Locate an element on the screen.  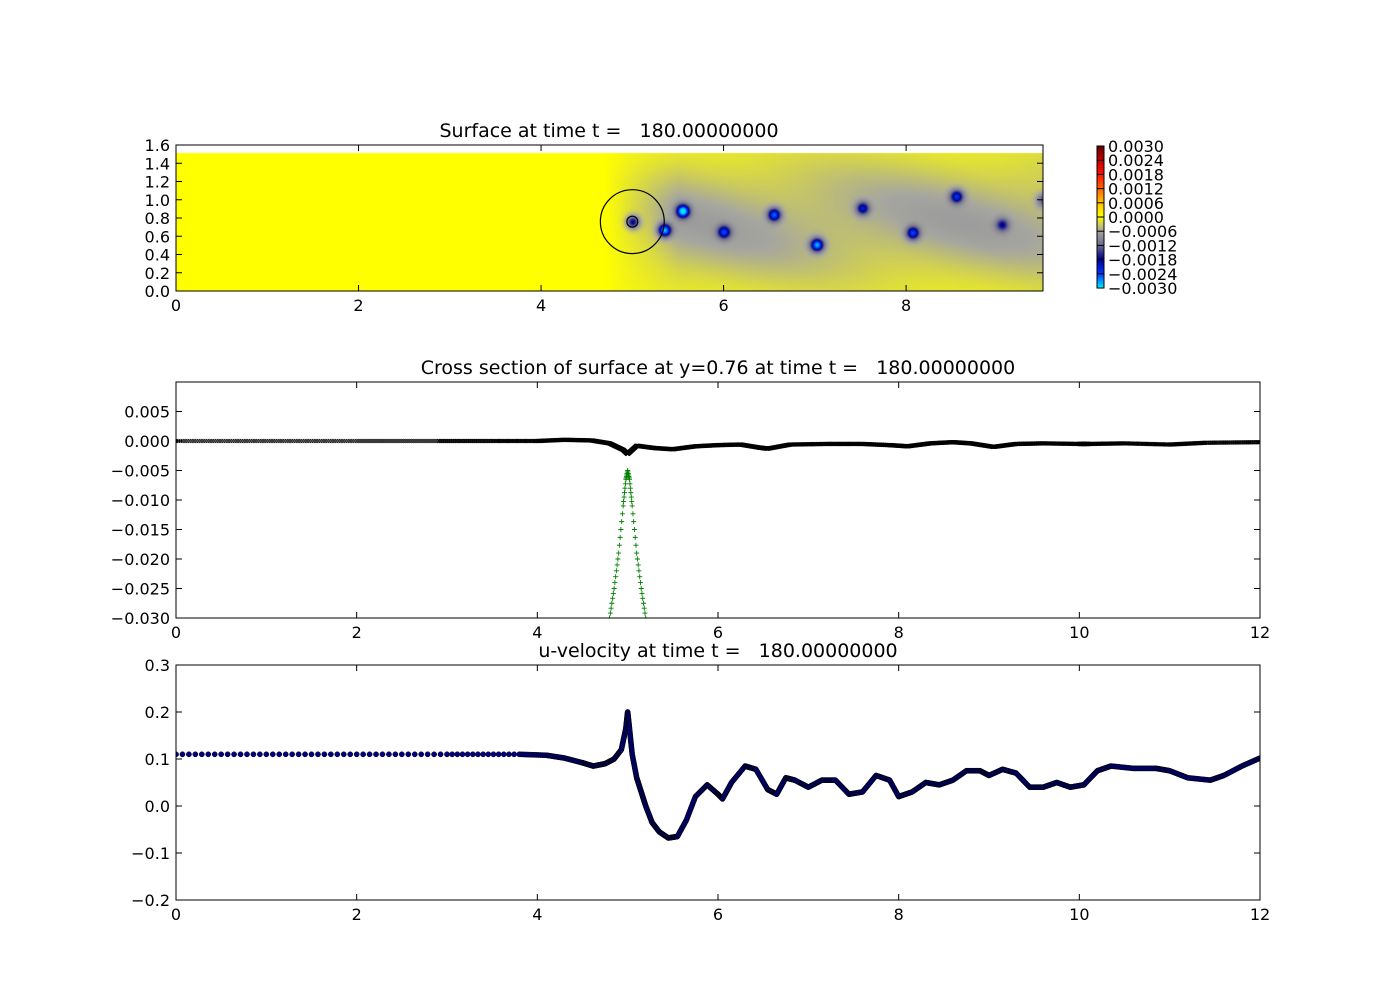
heatmap-y-tick-label: 0.2 is located at coordinates (157, 273).